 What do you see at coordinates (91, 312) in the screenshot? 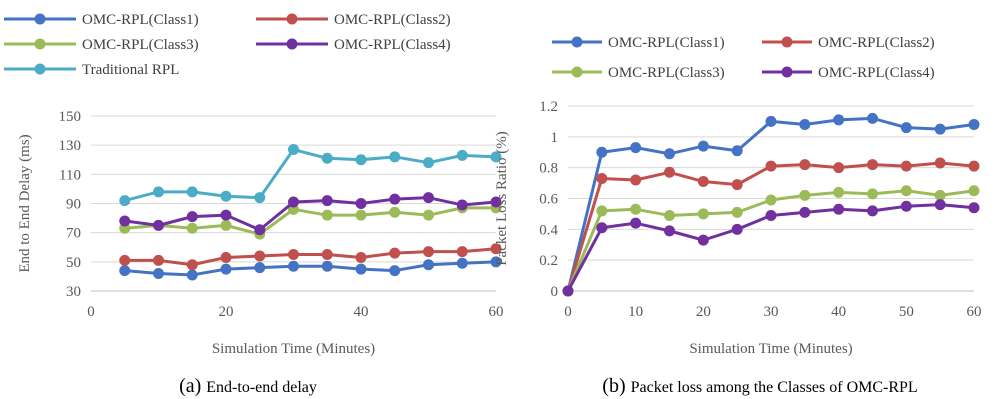
I see `x-tick-label: 0` at bounding box center [91, 312].